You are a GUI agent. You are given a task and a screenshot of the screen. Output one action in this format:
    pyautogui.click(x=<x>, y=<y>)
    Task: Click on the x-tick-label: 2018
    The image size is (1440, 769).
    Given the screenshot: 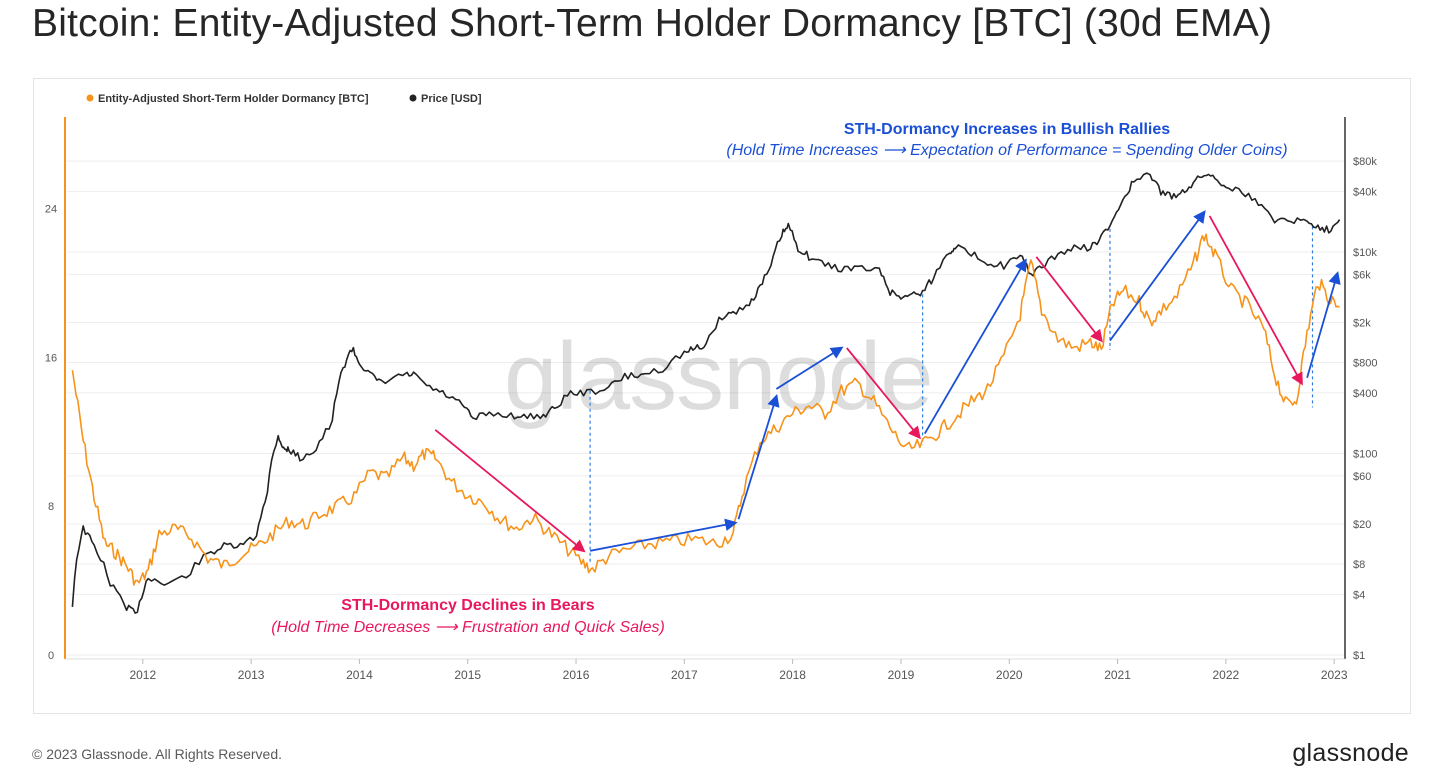 What is the action you would take?
    pyautogui.click(x=792, y=675)
    